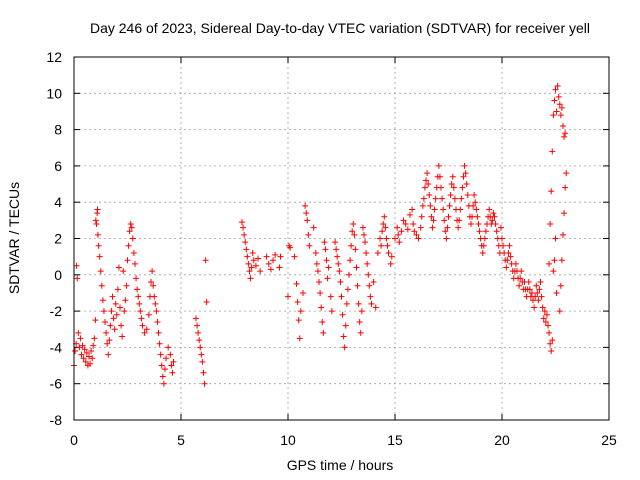 The height and width of the screenshot is (480, 640). What do you see at coordinates (56, 311) in the screenshot?
I see `y-tick-label: -2` at bounding box center [56, 311].